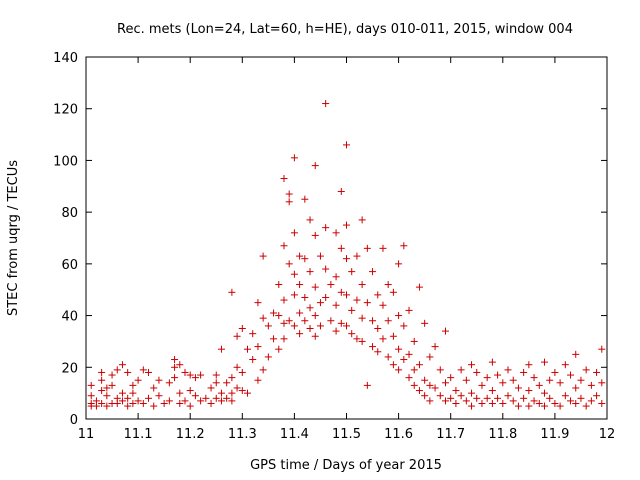 The image size is (640, 480). I want to click on x-tick-label: 11, so click(86, 434).